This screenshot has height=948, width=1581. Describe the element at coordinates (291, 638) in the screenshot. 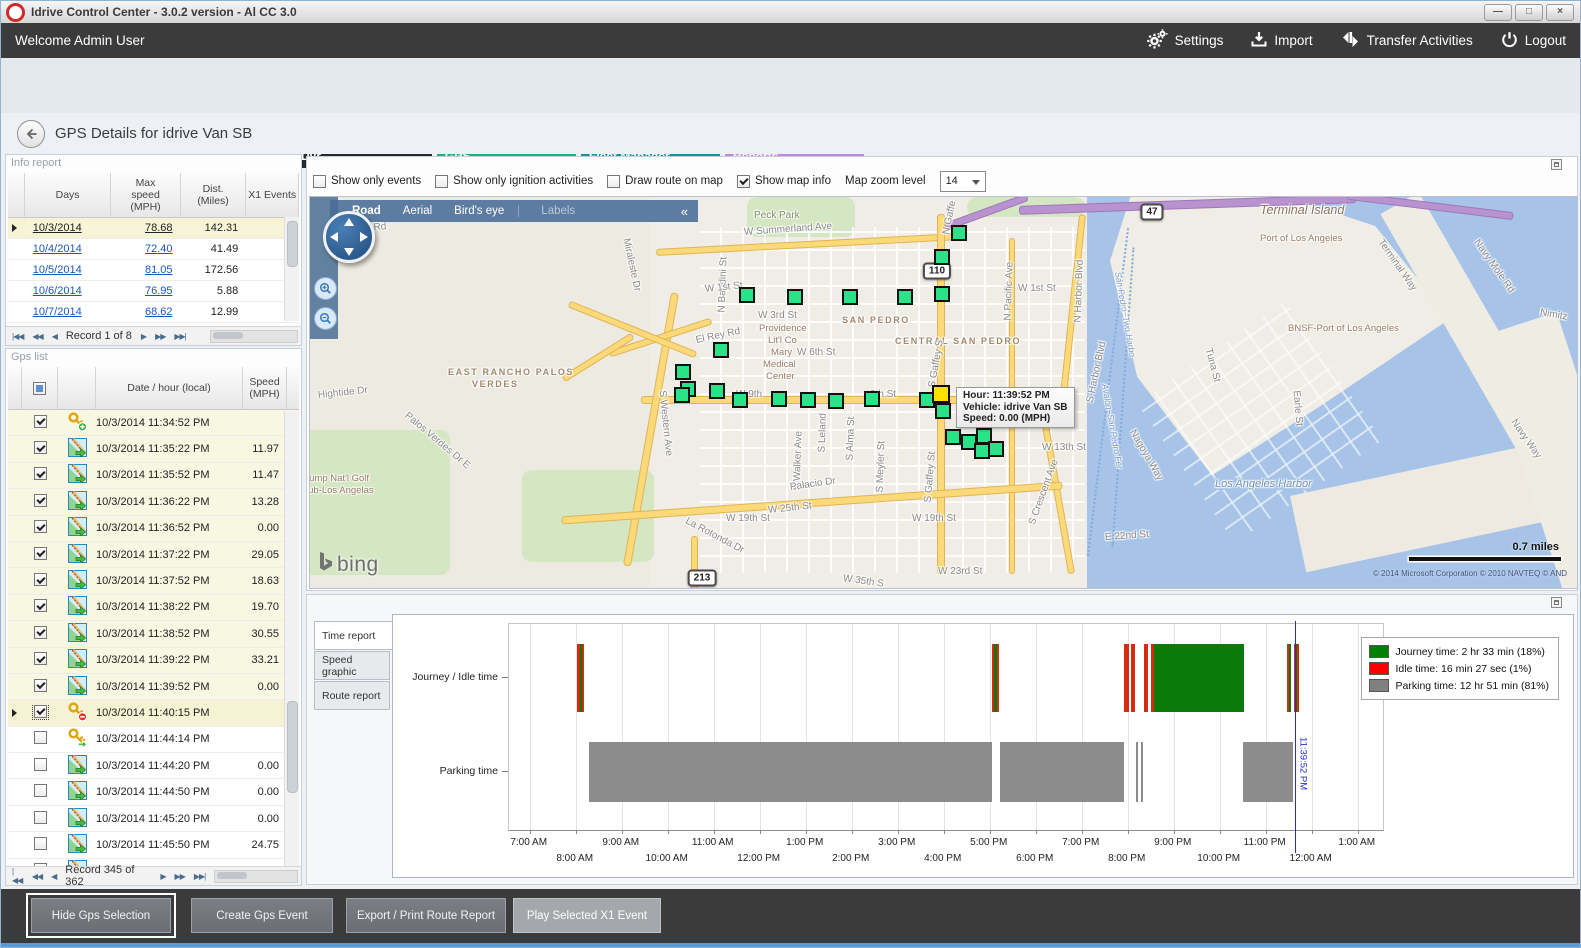

I see `gps-table-scrollbar` at that location.